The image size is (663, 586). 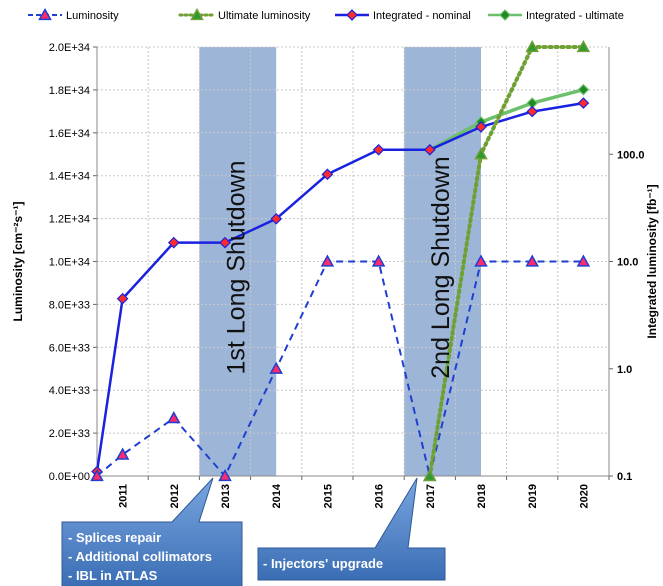 I want to click on legend-label: Ultimate luminosity, so click(x=264, y=16).